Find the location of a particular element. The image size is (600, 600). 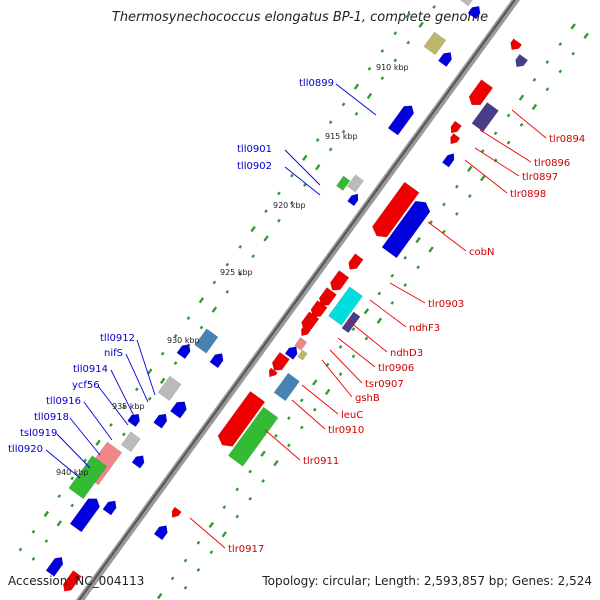

gene-label: tll0914 is located at coordinates (90, 369).